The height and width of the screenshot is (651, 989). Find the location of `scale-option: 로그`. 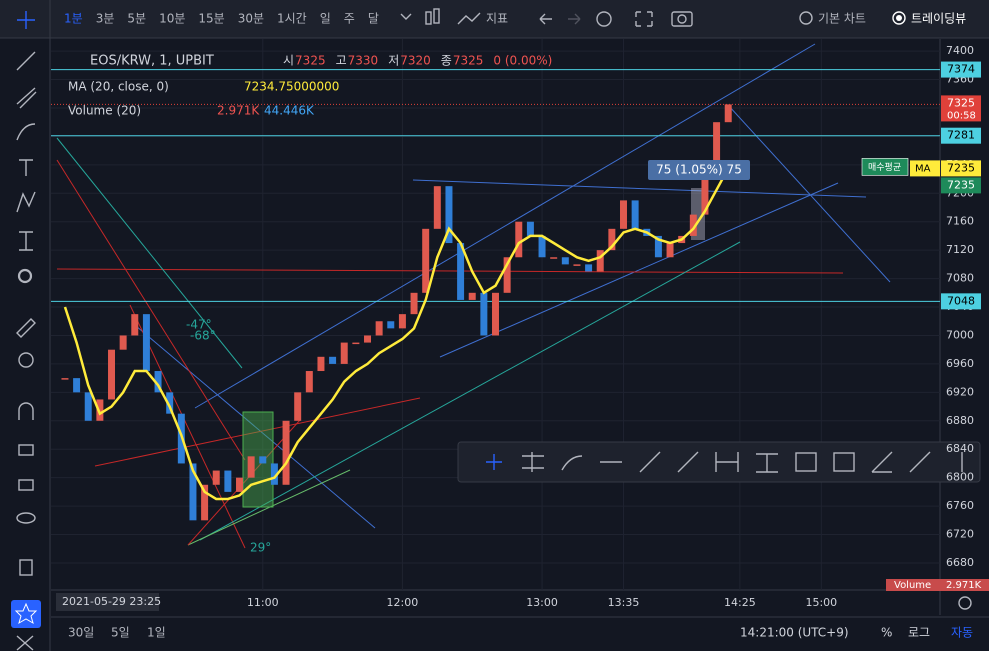

scale-option: 로그 is located at coordinates (919, 633).